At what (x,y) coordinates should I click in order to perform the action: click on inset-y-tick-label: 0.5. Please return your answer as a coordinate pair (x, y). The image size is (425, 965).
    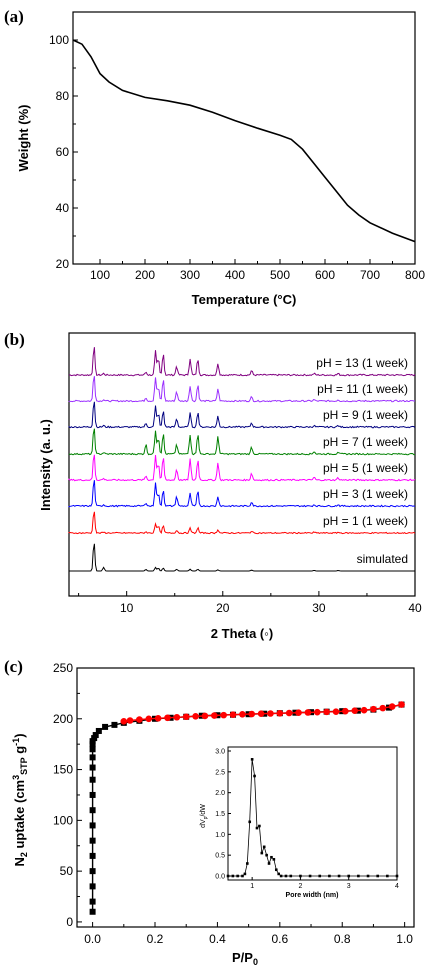
    Looking at the image, I should click on (220, 856).